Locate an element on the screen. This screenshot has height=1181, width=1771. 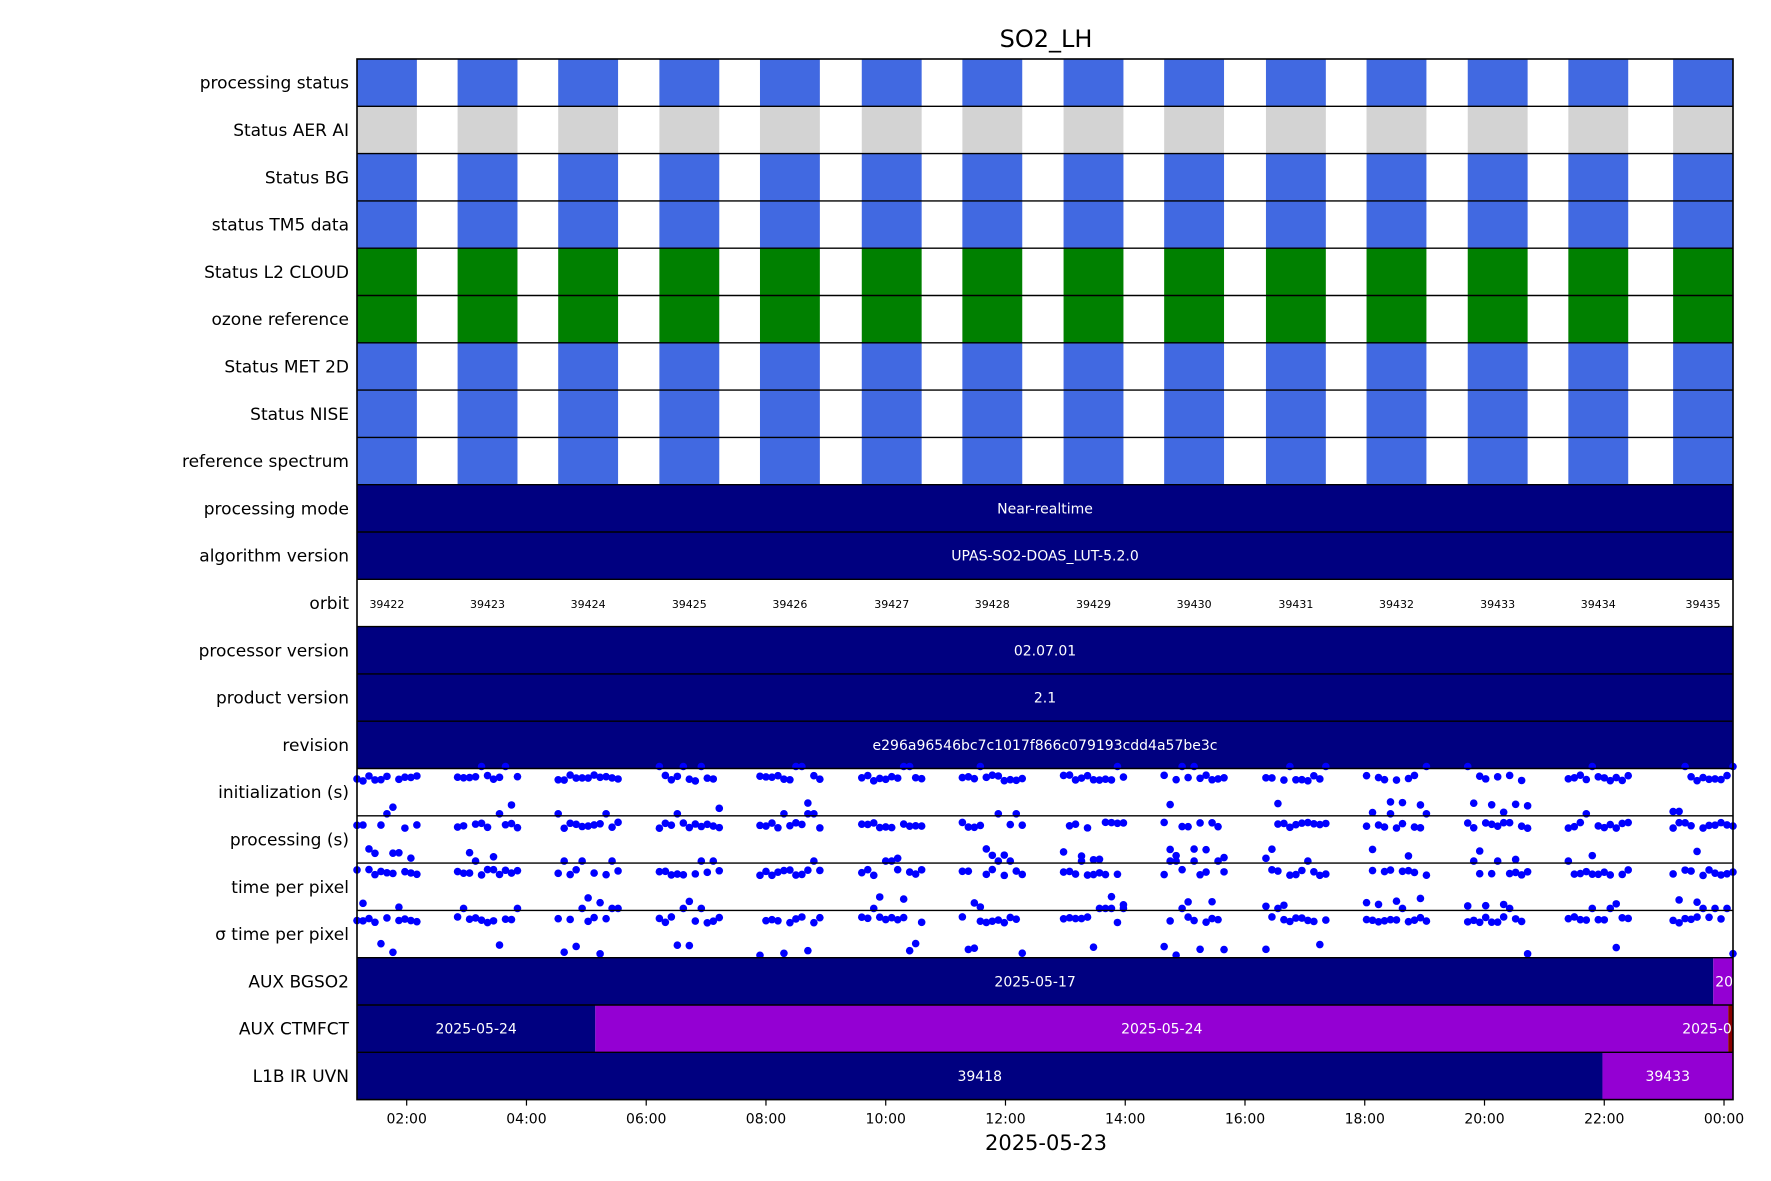
orbit-label: 39427 is located at coordinates (891, 604).